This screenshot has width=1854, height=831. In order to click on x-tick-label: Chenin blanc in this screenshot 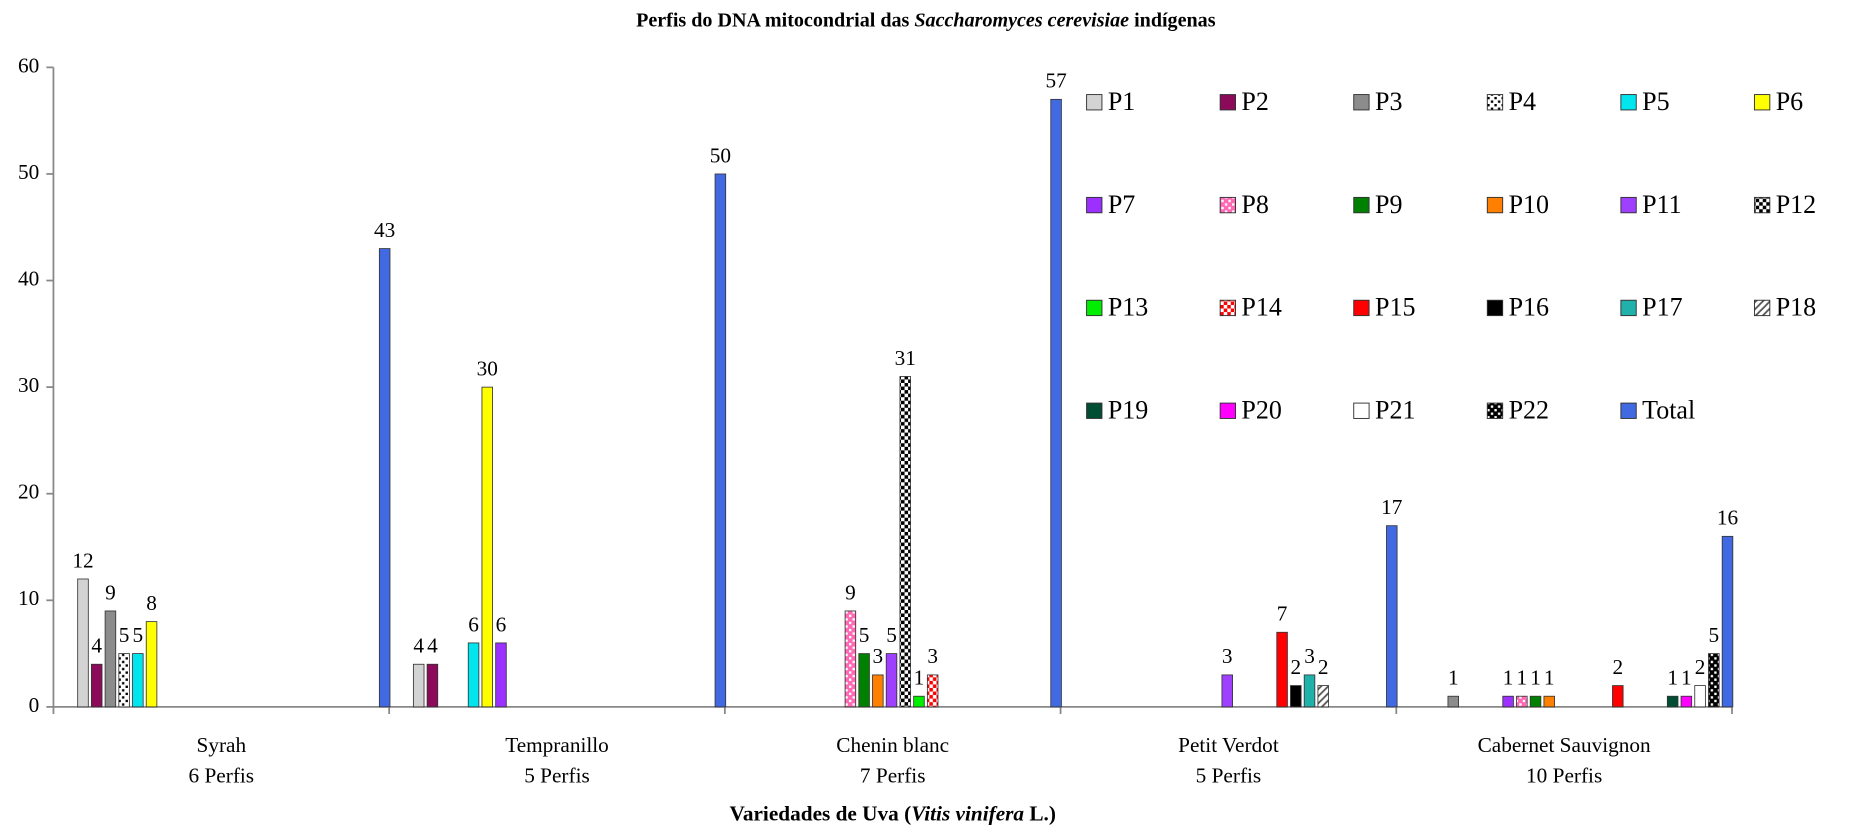, I will do `click(892, 745)`.